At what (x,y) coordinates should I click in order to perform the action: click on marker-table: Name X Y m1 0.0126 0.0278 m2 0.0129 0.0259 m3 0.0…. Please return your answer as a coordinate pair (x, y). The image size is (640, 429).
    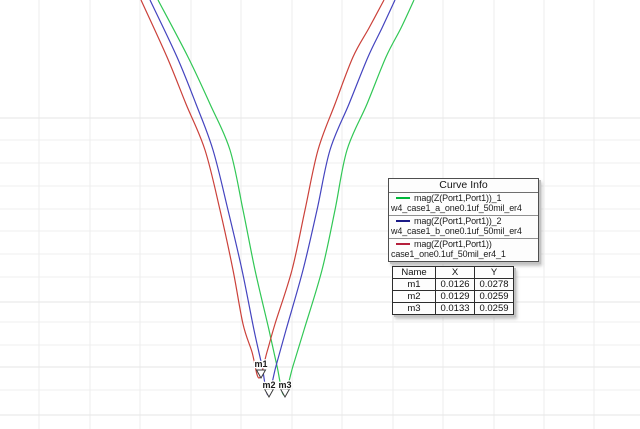
    Looking at the image, I should click on (453, 290).